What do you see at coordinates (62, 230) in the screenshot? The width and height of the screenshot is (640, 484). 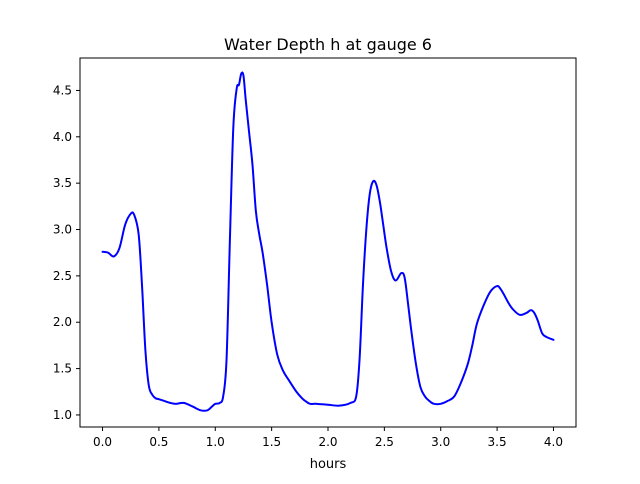 I see `y-tick-label: 3.0` at bounding box center [62, 230].